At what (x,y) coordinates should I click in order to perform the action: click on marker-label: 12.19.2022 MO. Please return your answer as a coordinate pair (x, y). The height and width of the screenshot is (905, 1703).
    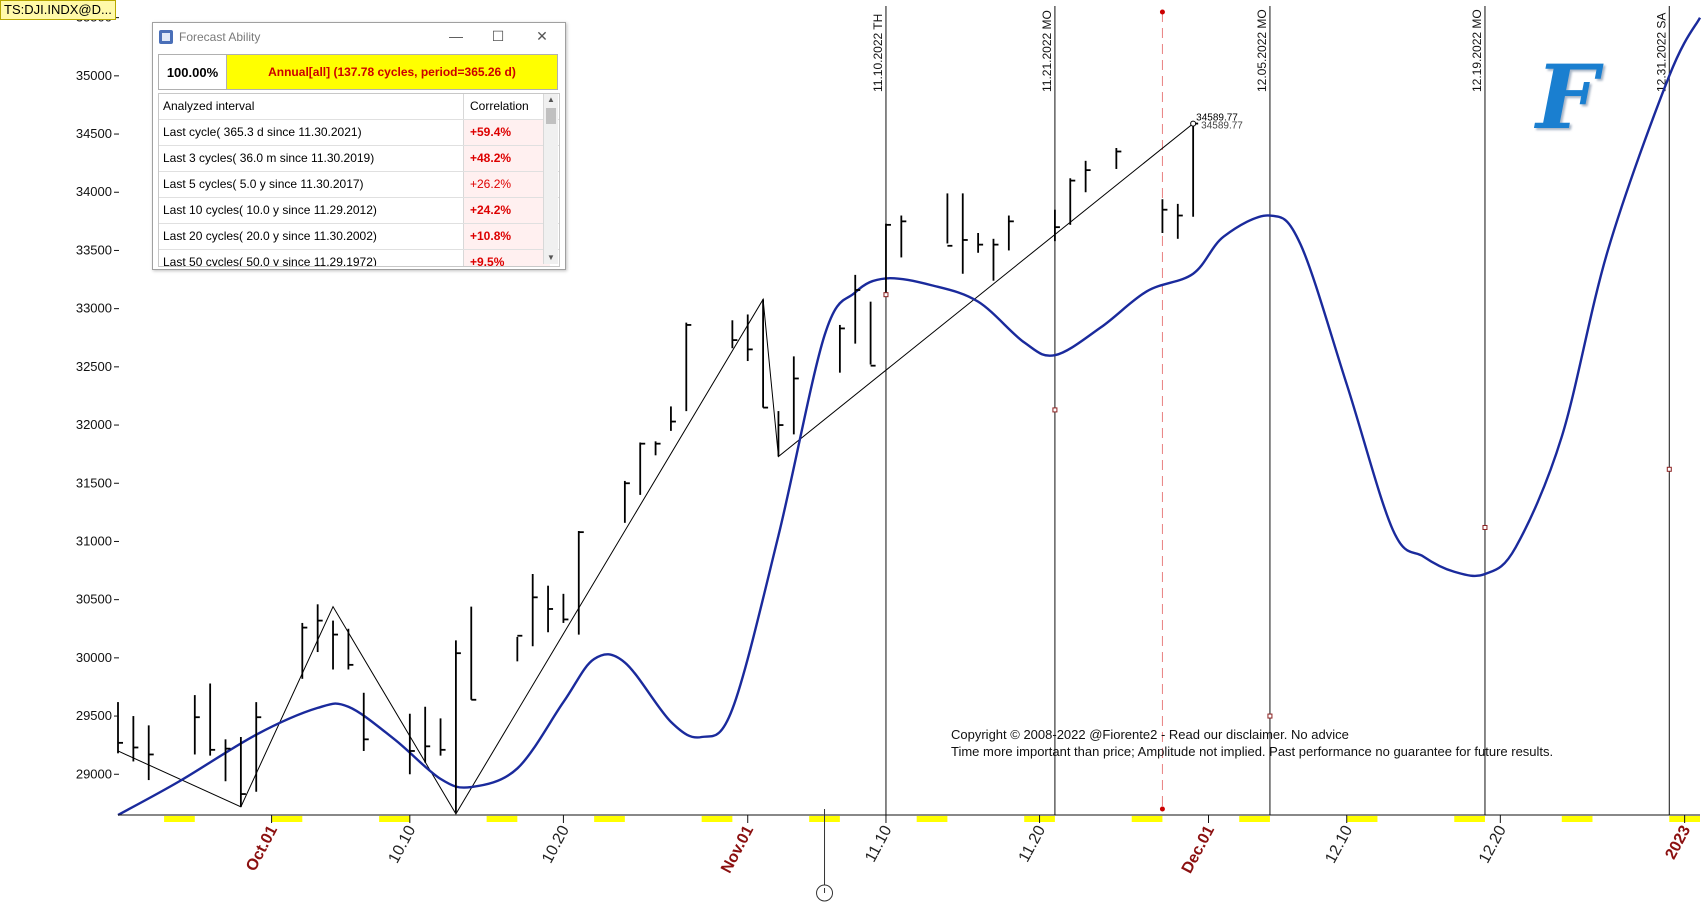
    Looking at the image, I should click on (1477, 50).